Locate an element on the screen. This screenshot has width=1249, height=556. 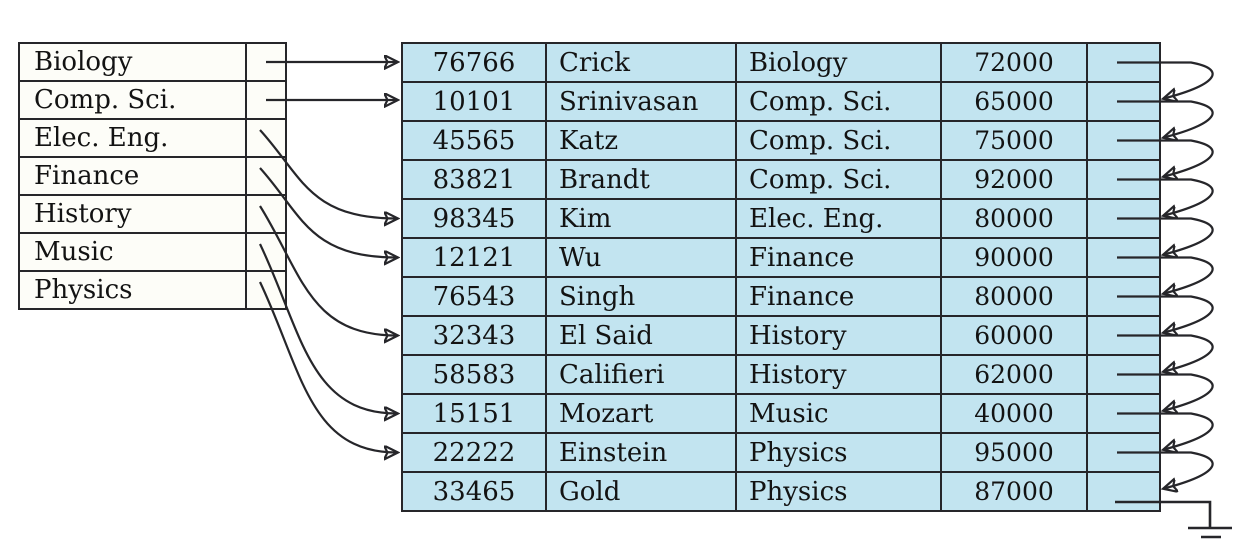
record-name-cell: Mozart is located at coordinates (641, 413).